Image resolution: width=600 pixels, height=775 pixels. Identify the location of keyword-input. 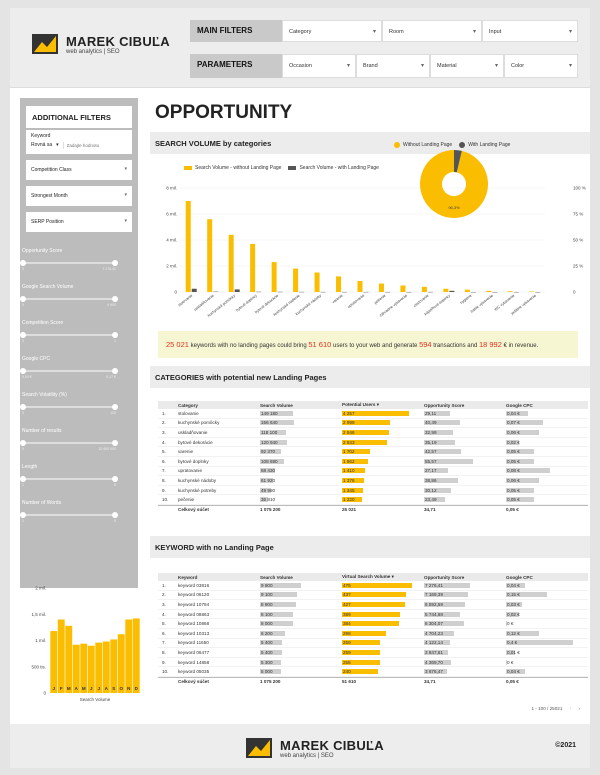
(88, 145).